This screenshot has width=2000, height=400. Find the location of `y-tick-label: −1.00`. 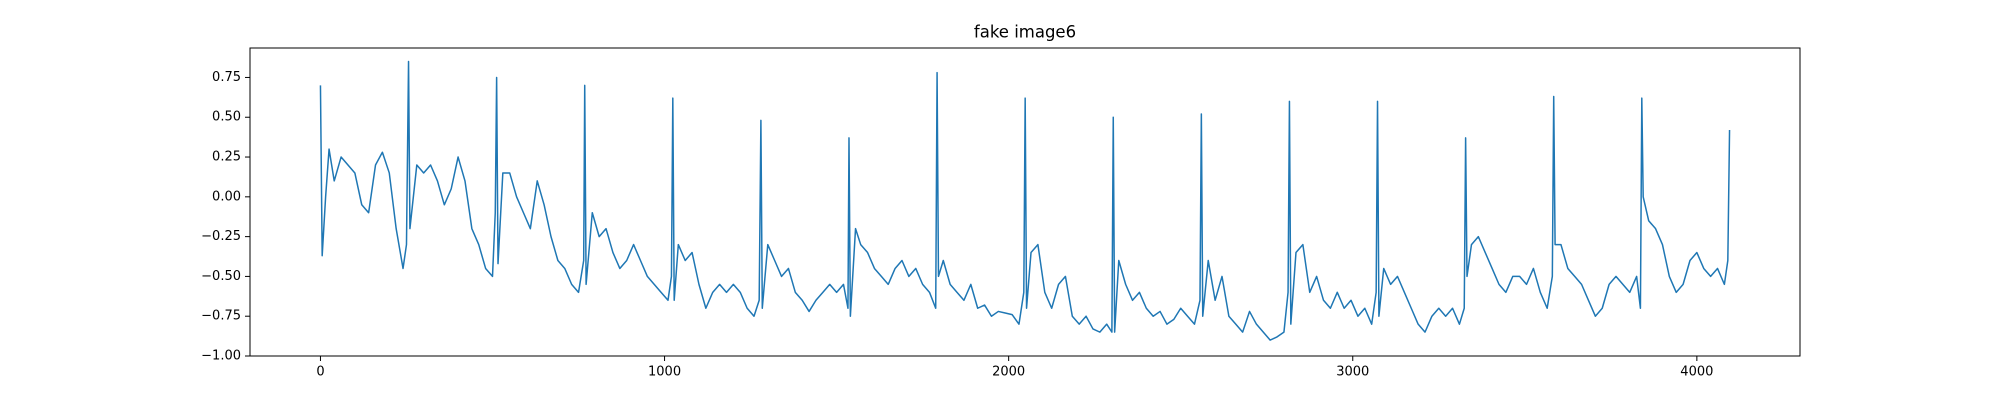

y-tick-label: −1.00 is located at coordinates (221, 356).